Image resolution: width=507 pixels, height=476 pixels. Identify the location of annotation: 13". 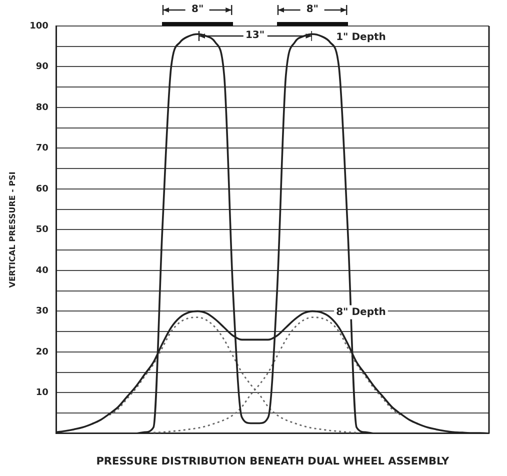
(255, 36).